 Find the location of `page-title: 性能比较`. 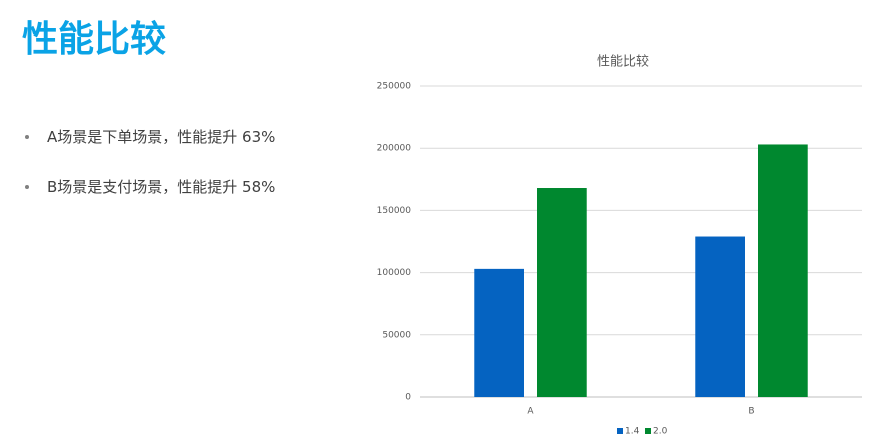

page-title: 性能比较 is located at coordinates (94, 39).